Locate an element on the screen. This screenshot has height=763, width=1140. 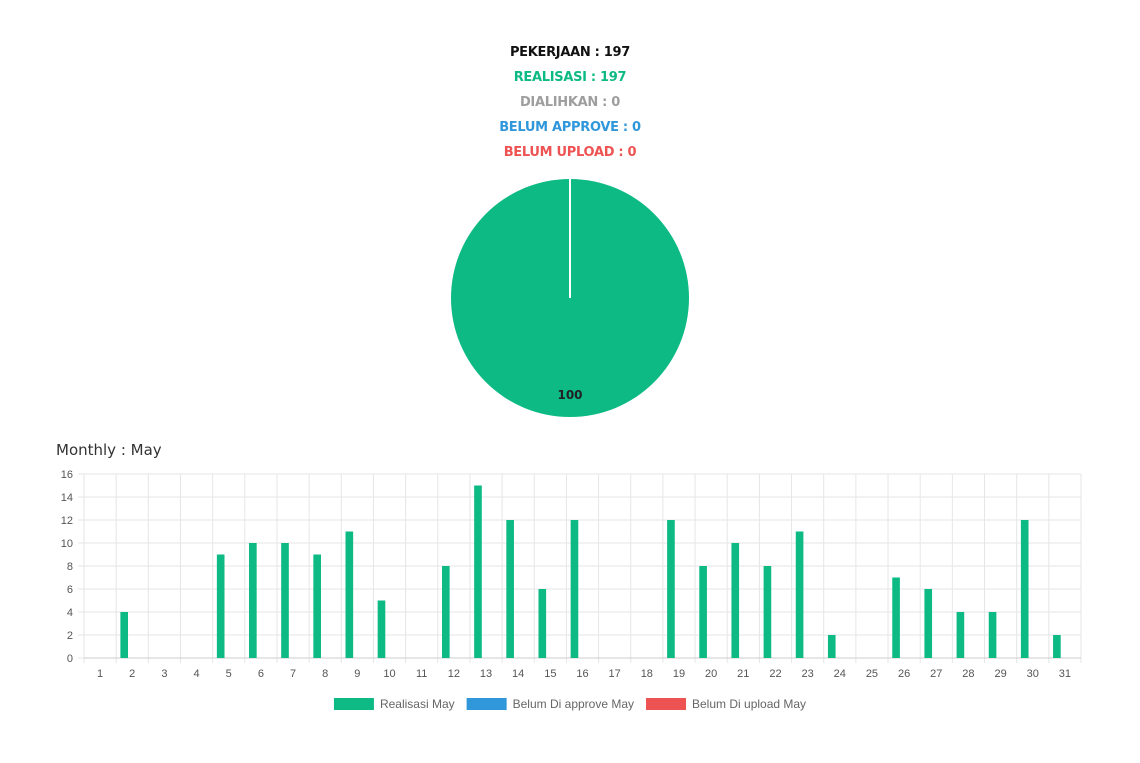
dialihkan-total: DIALIHKAN : 0 is located at coordinates (570, 102).